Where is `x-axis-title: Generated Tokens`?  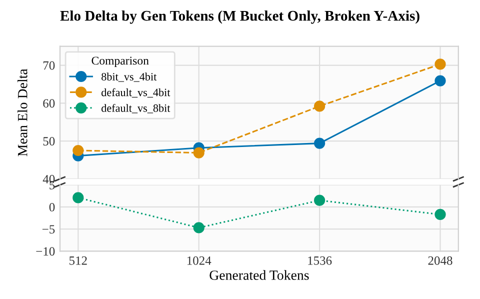
x-axis-title: Generated Tokens is located at coordinates (259, 275).